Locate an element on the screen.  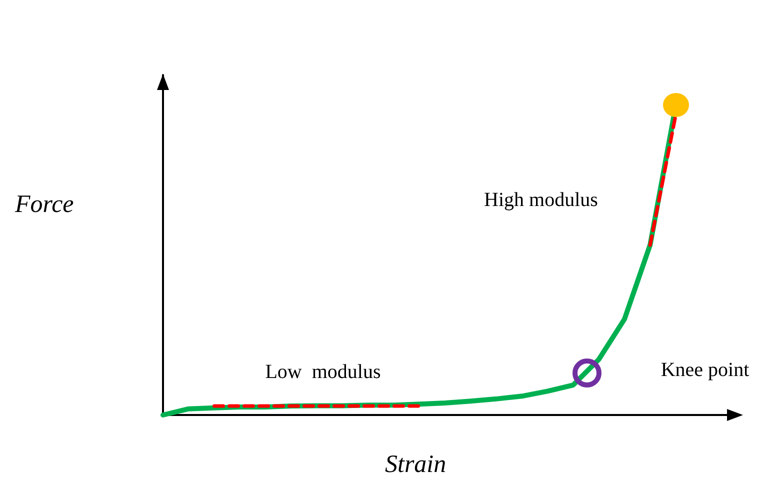
annotation: High modulus is located at coordinates (541, 200).